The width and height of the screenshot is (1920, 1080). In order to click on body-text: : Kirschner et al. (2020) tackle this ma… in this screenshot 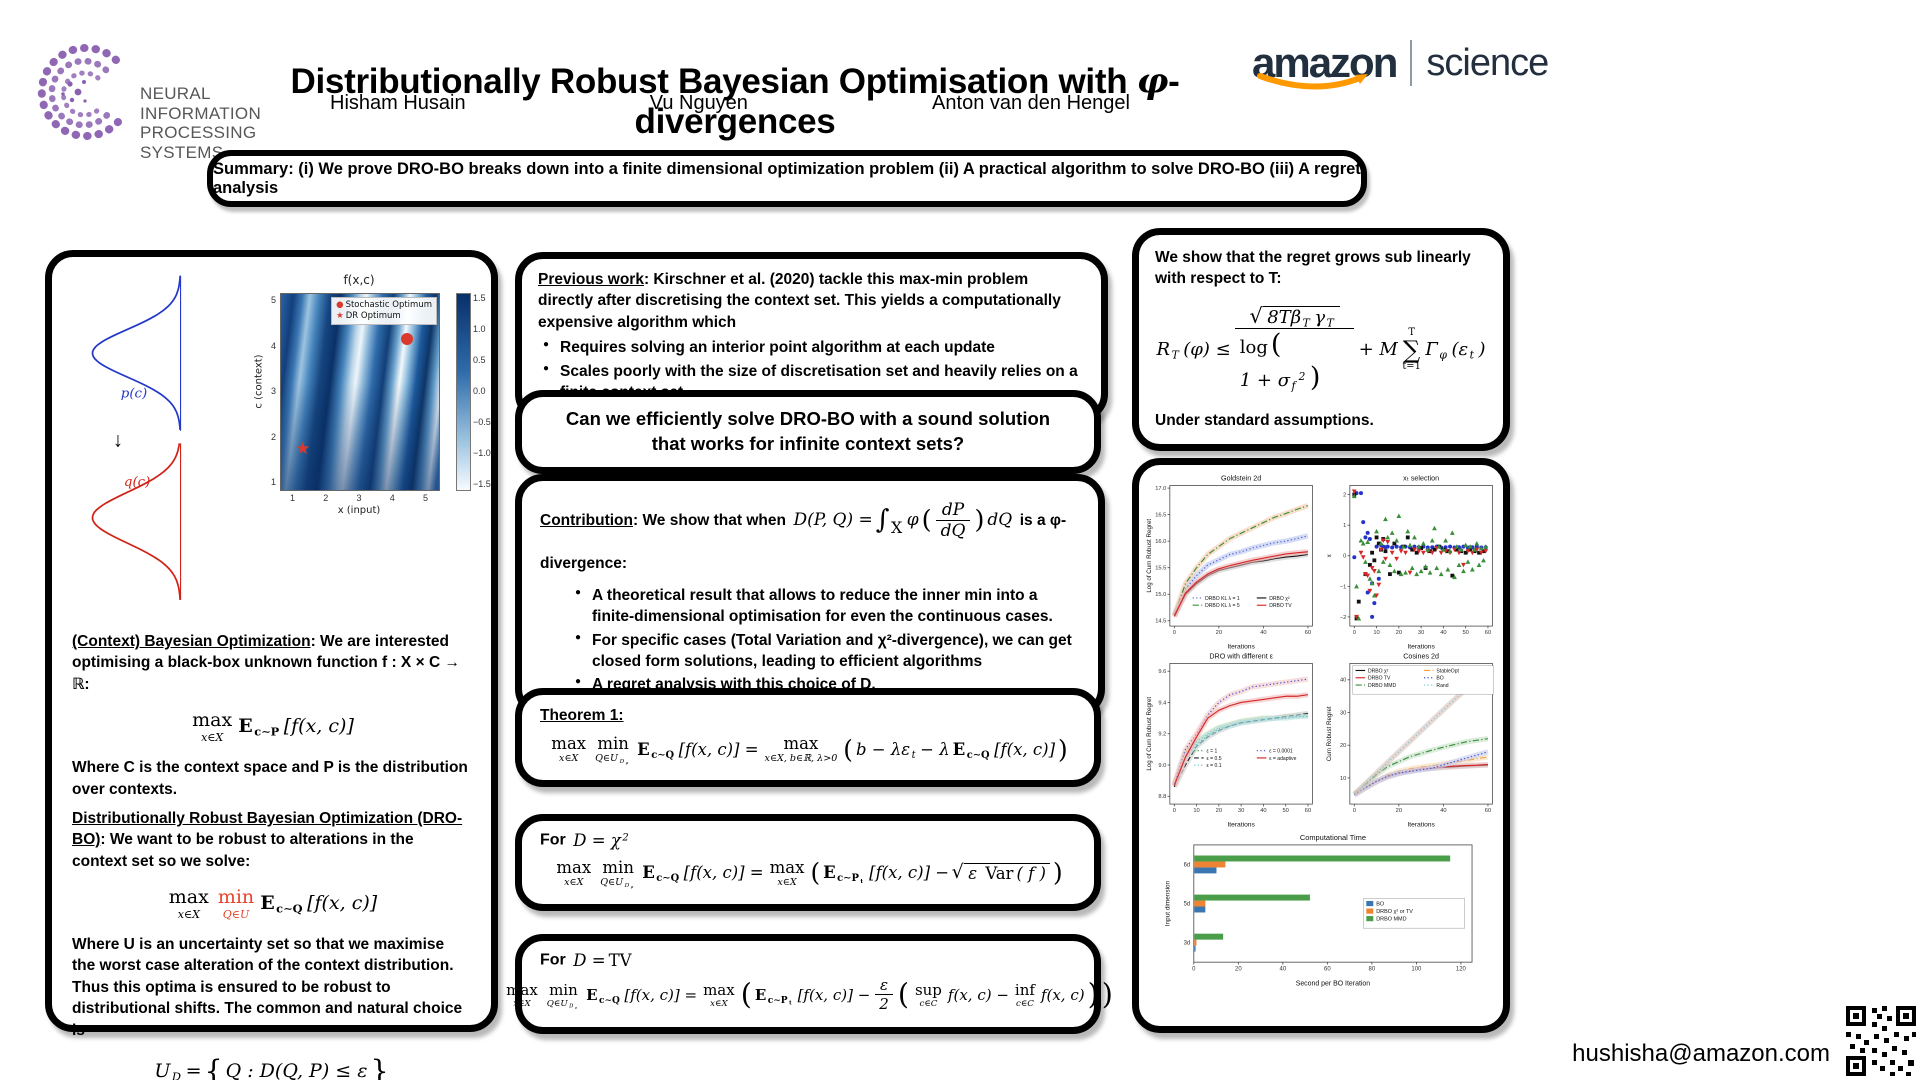, I will do `click(799, 301)`.